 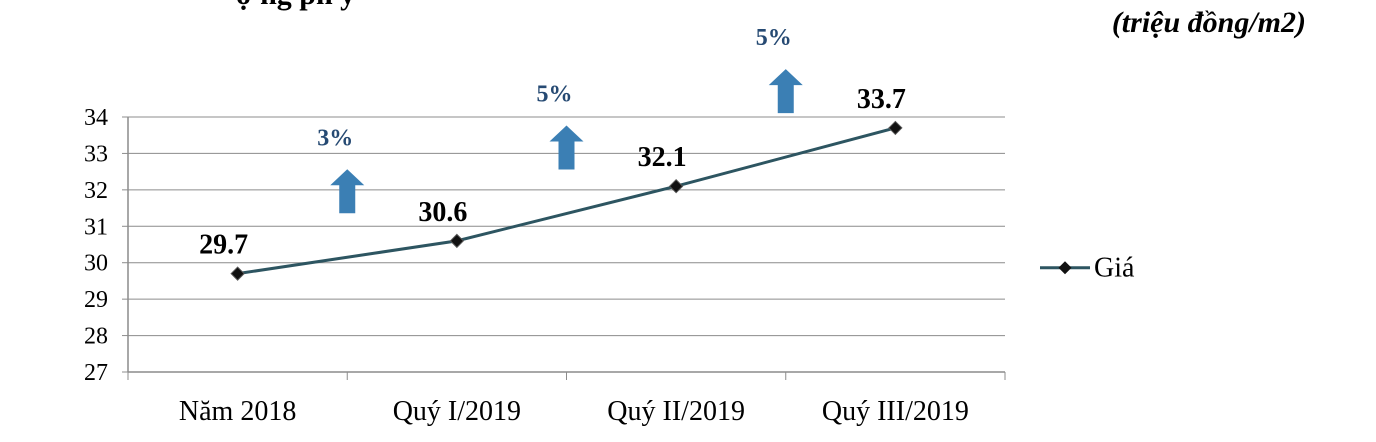 What do you see at coordinates (442, 212) in the screenshot?
I see `data-label: 30.6` at bounding box center [442, 212].